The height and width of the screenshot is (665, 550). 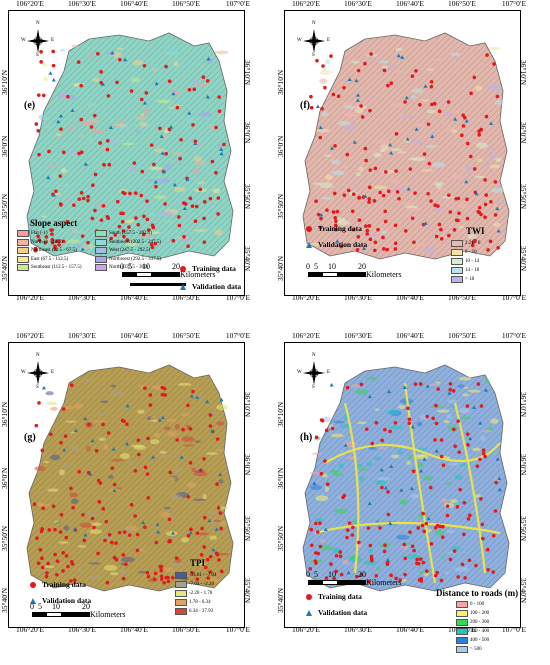 I want to click on legend-item: 2.21 - 6, so click(x=465, y=243).